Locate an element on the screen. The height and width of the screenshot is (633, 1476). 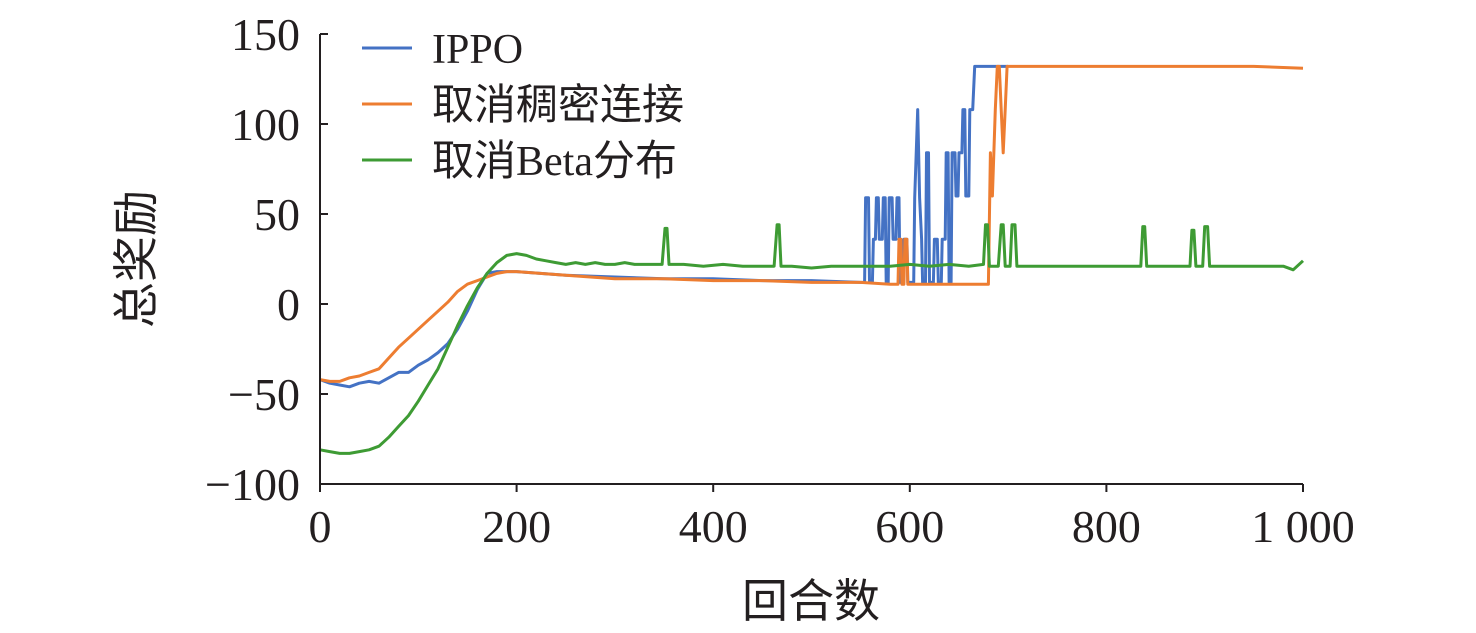
y-tick-label: −100 is located at coordinates (252, 484).